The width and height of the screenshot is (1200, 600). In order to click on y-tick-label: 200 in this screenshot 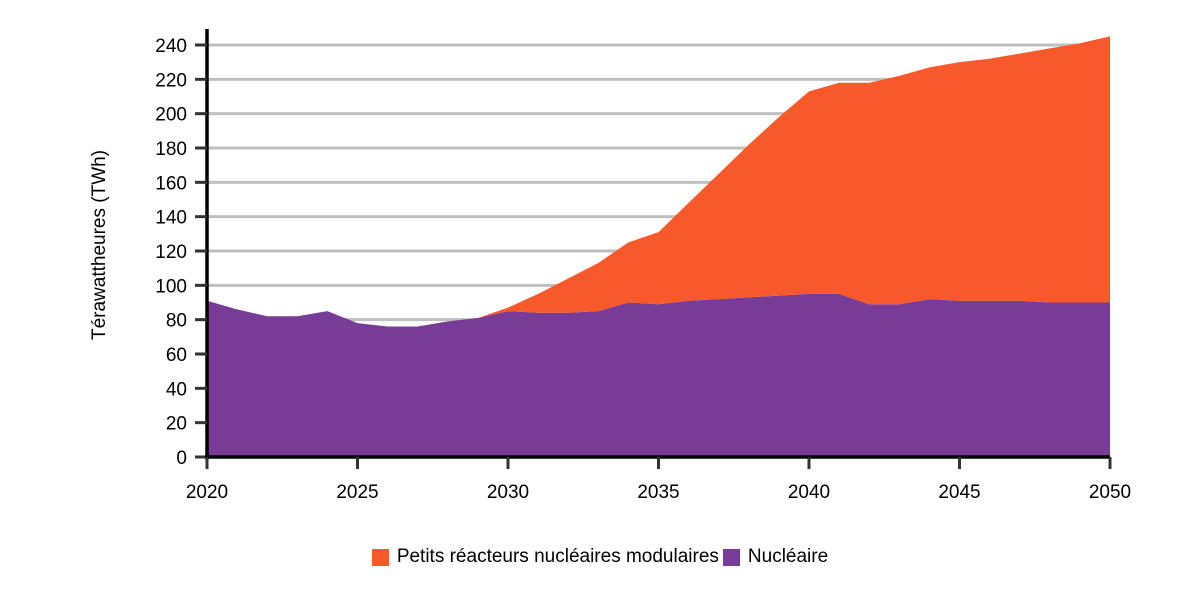, I will do `click(171, 115)`.